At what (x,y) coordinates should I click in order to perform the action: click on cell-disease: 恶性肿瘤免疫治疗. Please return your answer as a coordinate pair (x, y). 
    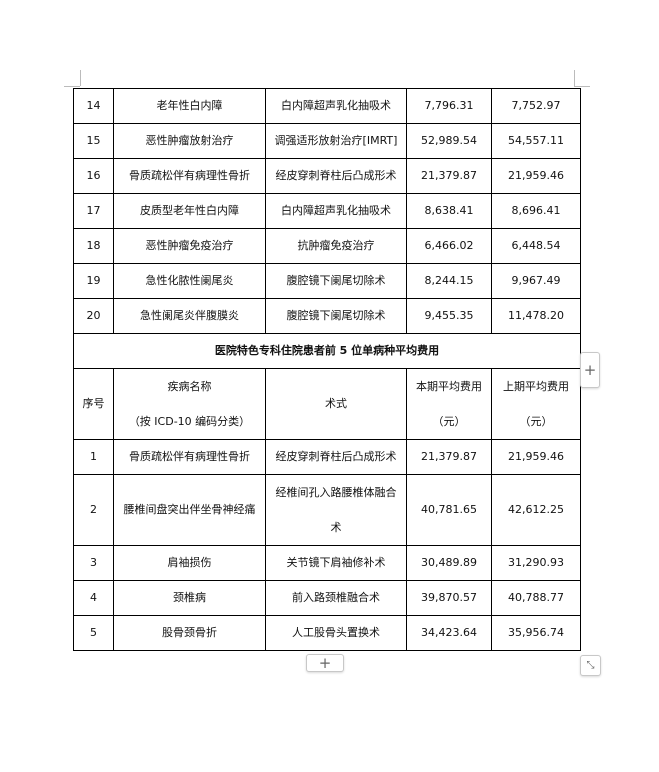
    Looking at the image, I should click on (189, 246).